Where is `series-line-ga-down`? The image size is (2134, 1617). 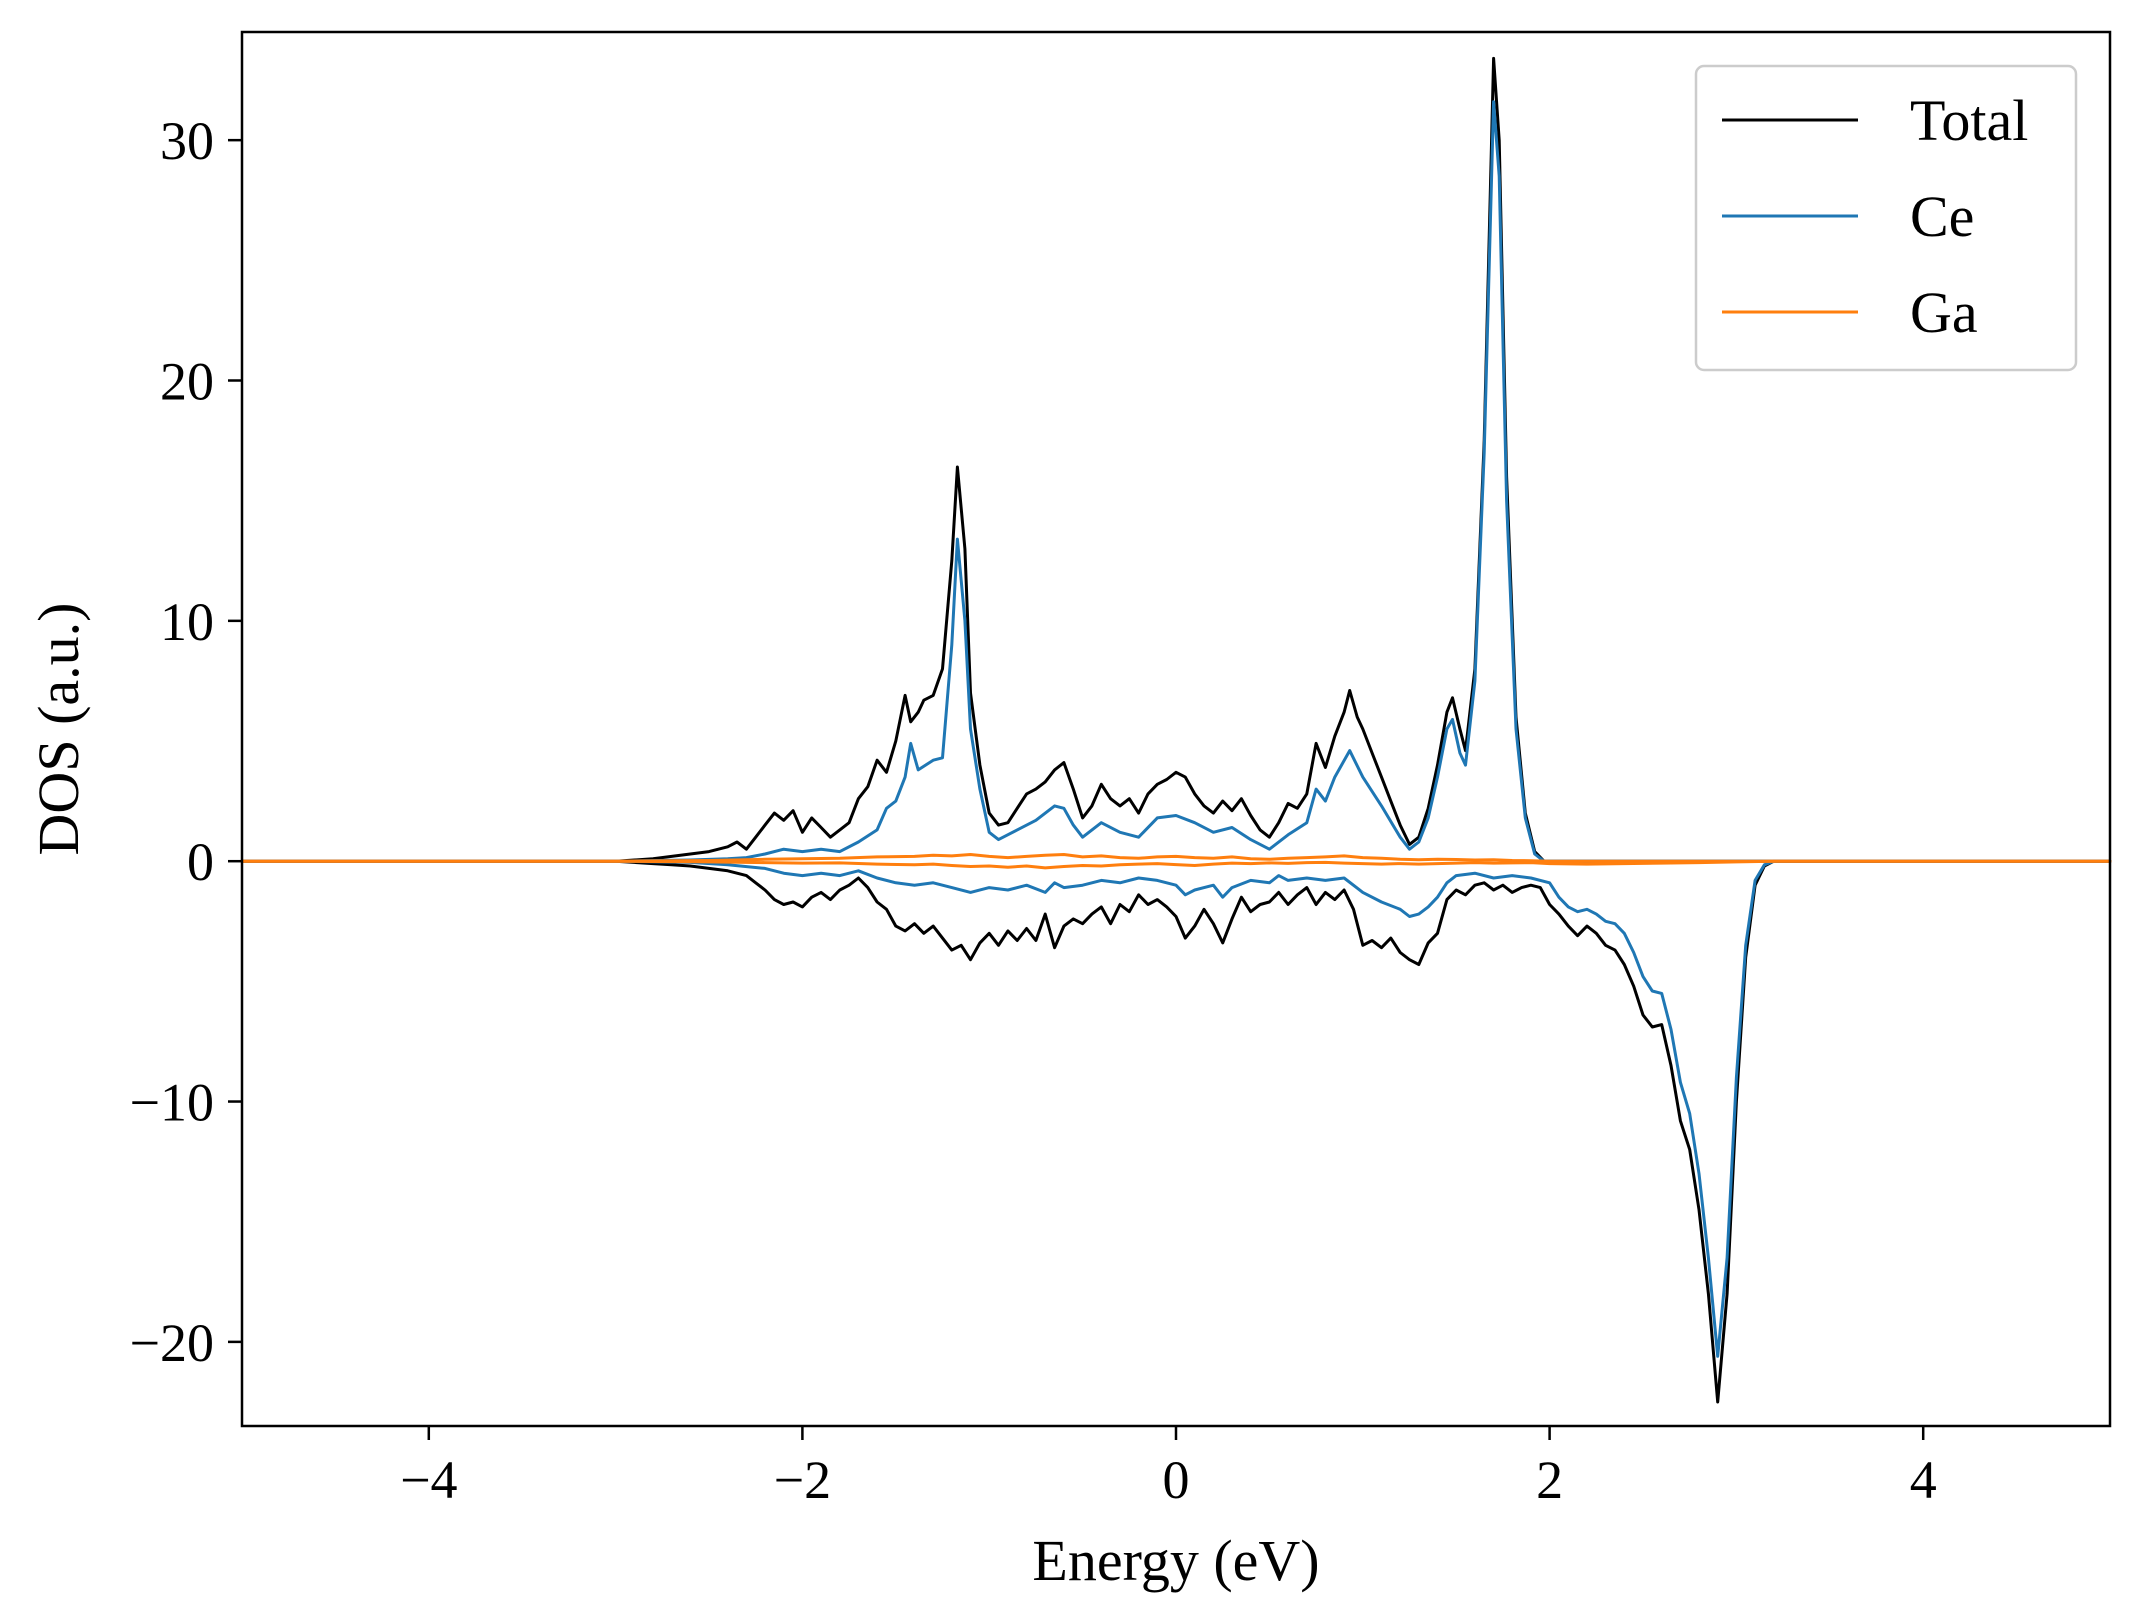
series-line-ga-down is located at coordinates (1176, 864).